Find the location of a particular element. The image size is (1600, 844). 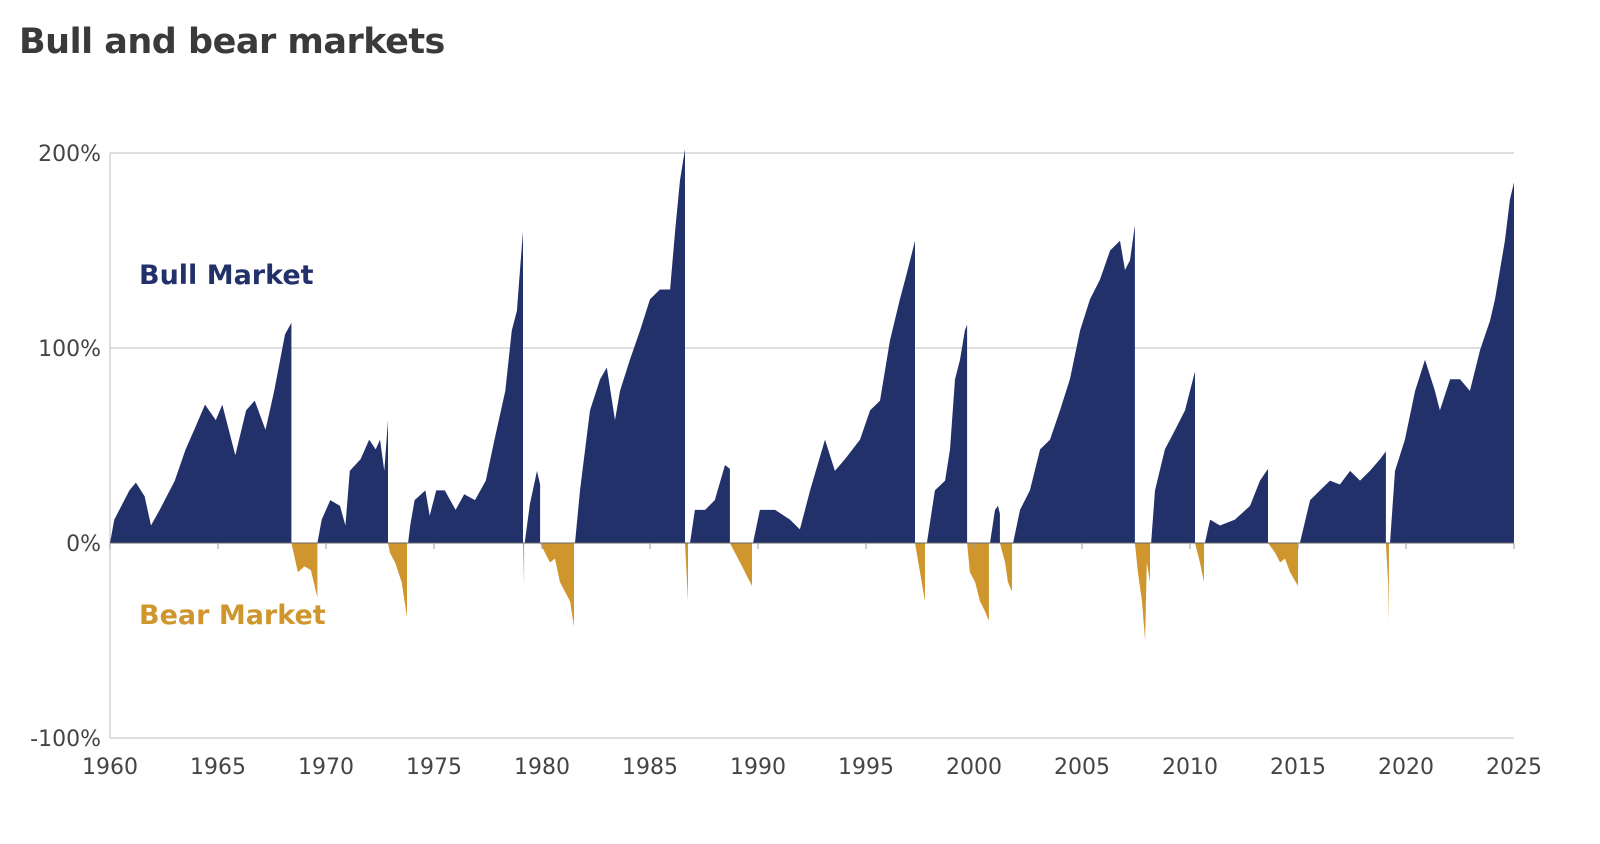

x-tick-label: 1990 is located at coordinates (758, 767).